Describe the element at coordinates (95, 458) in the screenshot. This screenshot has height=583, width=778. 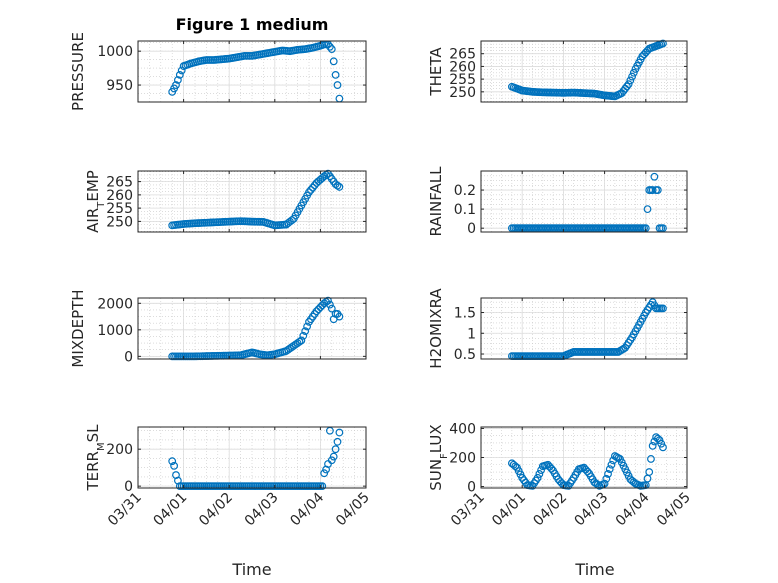
I see `y-axis-label: TERRMSL` at that location.